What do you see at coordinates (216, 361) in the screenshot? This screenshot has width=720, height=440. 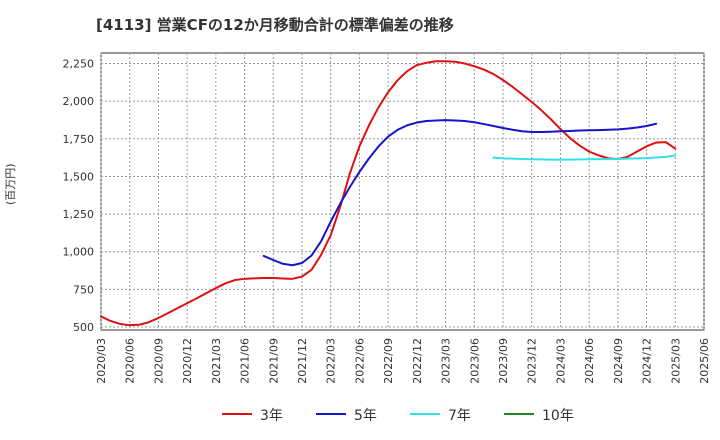 I see `x-tick-label: 2021/03` at bounding box center [216, 361].